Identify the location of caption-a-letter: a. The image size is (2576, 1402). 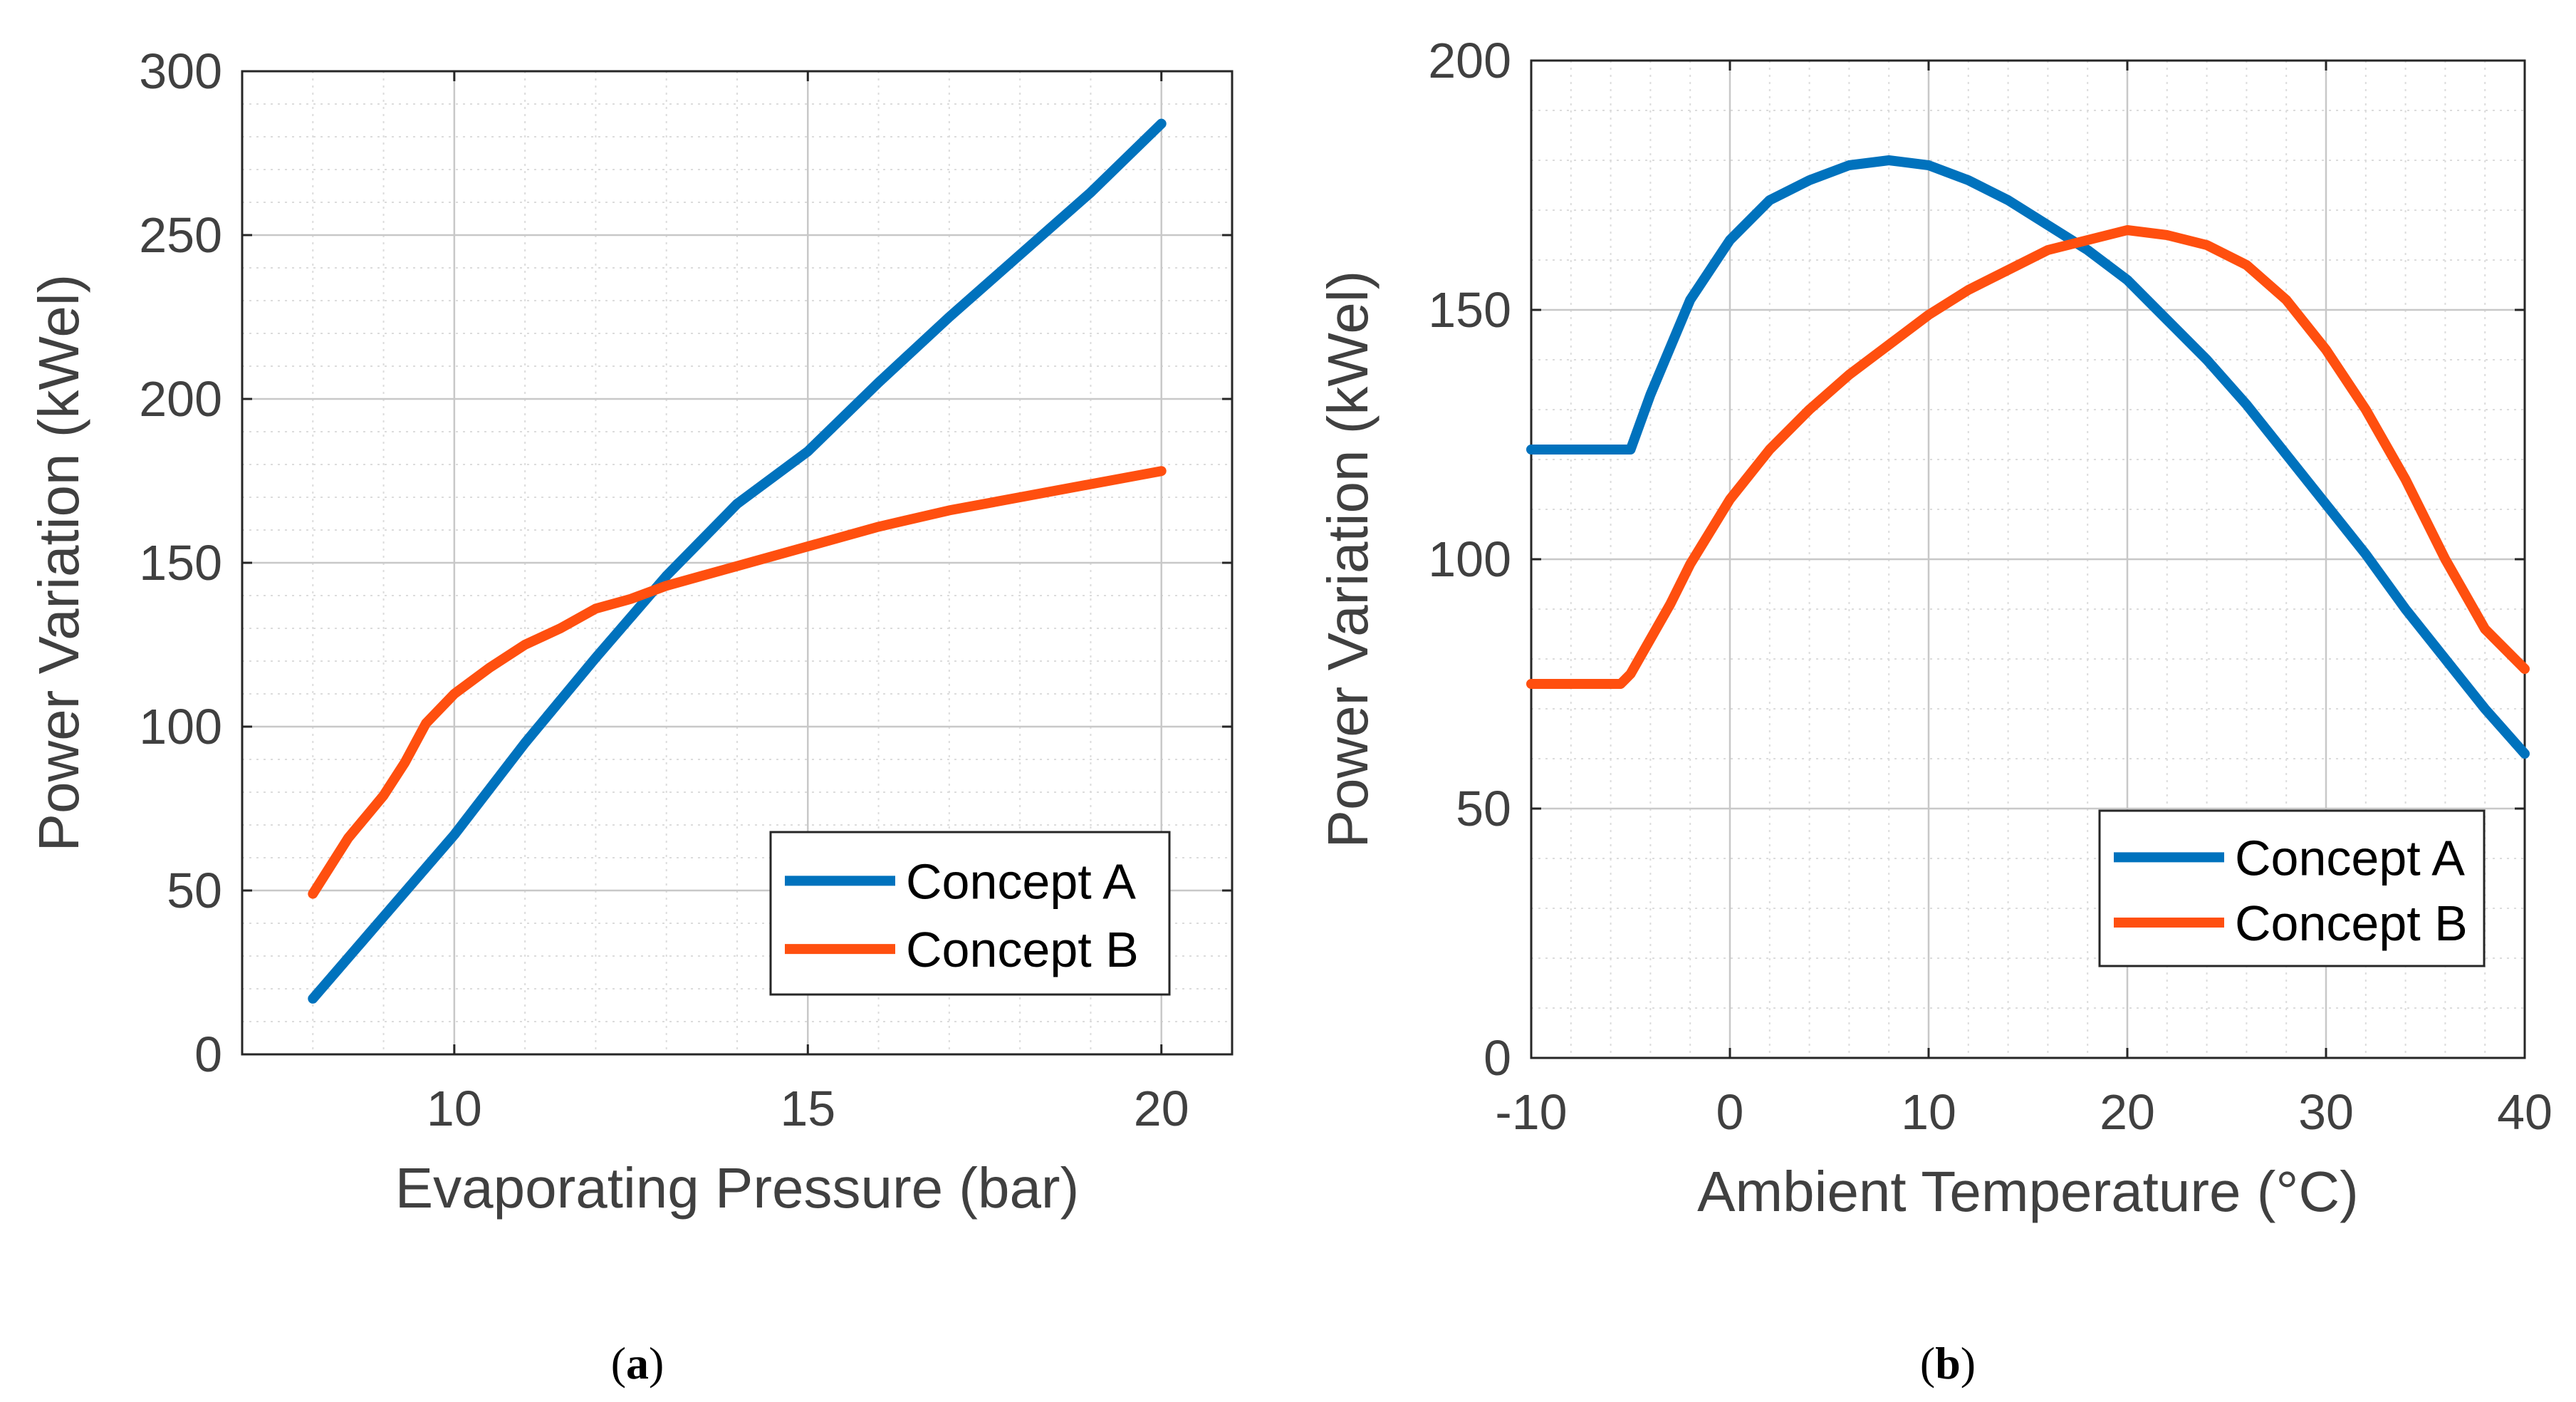
(637, 1363).